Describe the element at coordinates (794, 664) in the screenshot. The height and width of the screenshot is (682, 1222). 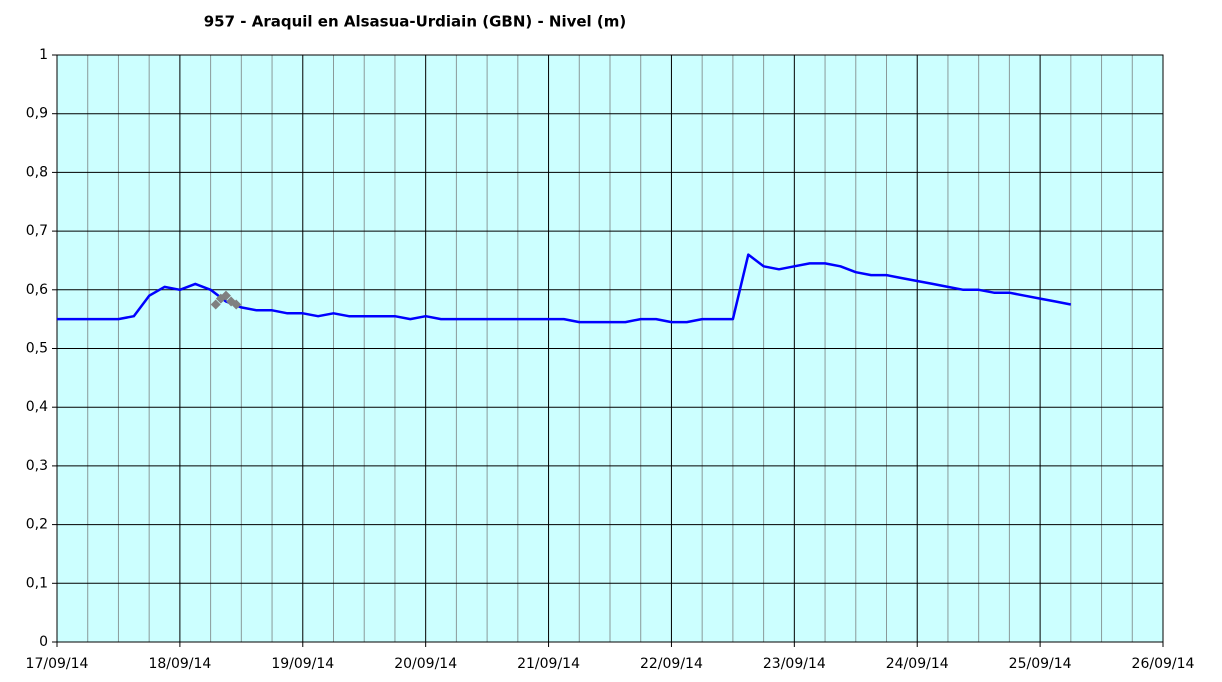
I see `x-tick-label: 23/09/14` at that location.